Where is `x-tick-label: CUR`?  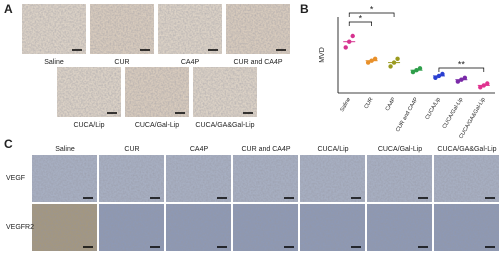
x-tick-label: CUR is located at coordinates (368, 103).